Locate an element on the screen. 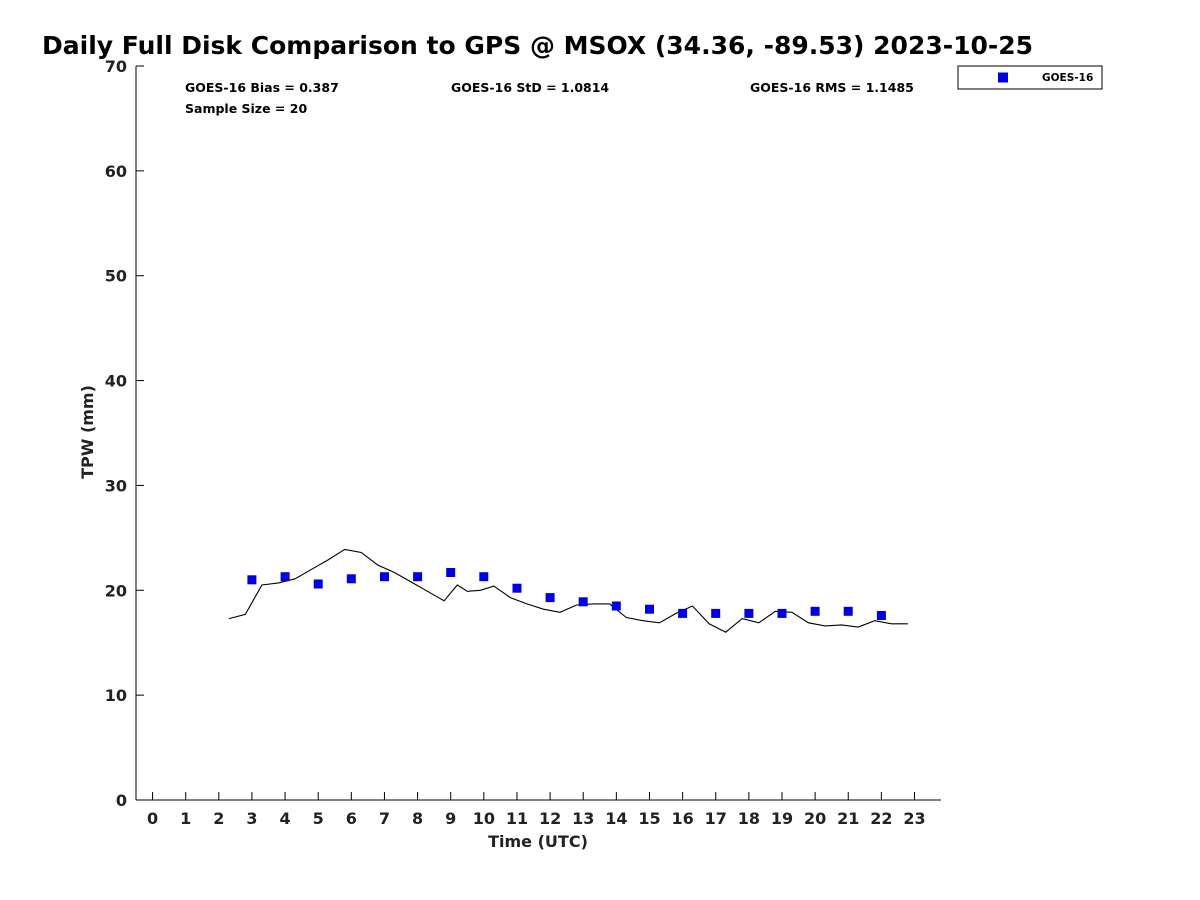 The height and width of the screenshot is (900, 1200). y-tick-label: 20 is located at coordinates (116, 590).